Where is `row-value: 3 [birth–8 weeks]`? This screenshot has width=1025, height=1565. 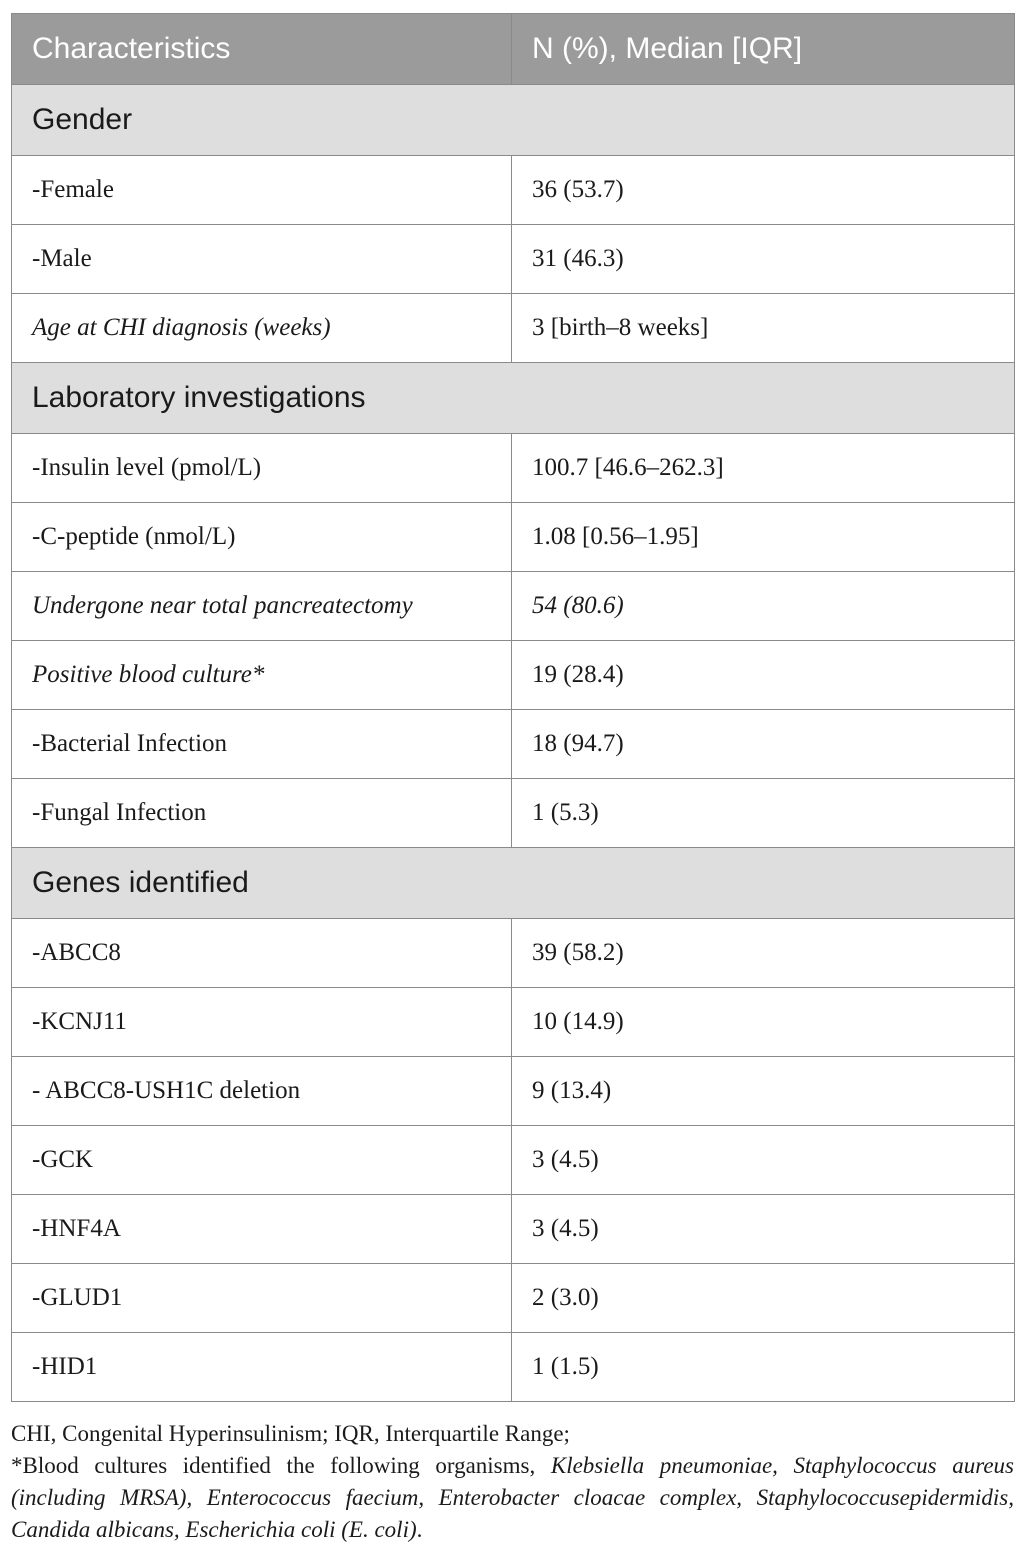 row-value: 3 [birth–8 weeks] is located at coordinates (763, 328).